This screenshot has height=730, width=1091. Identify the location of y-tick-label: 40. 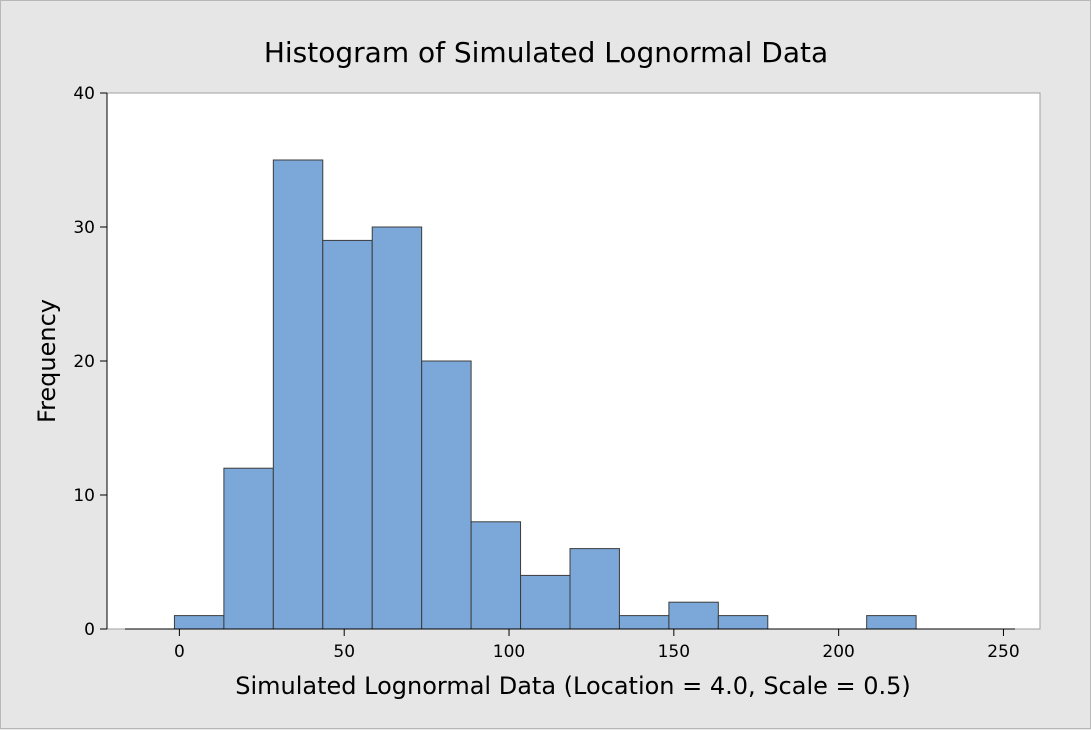
(84, 94).